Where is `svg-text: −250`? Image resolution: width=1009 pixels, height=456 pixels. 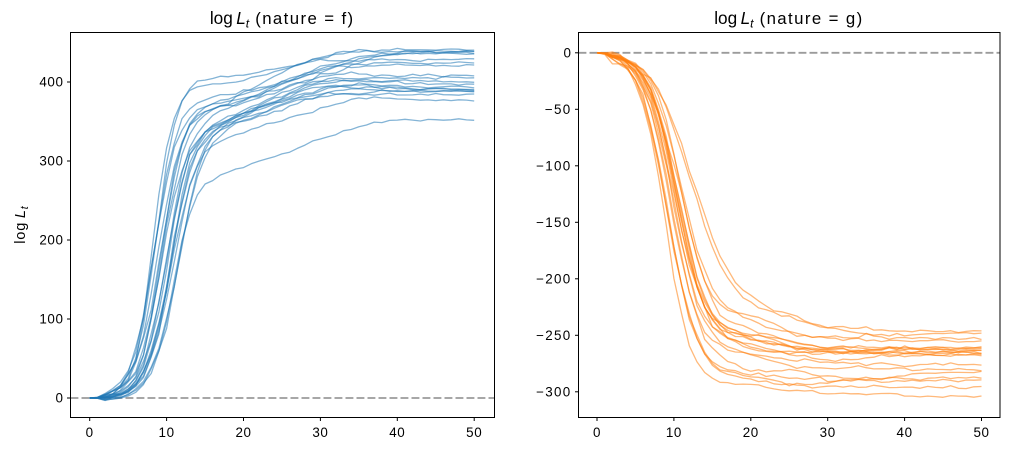
svg-text: −250 is located at coordinates (553, 335).